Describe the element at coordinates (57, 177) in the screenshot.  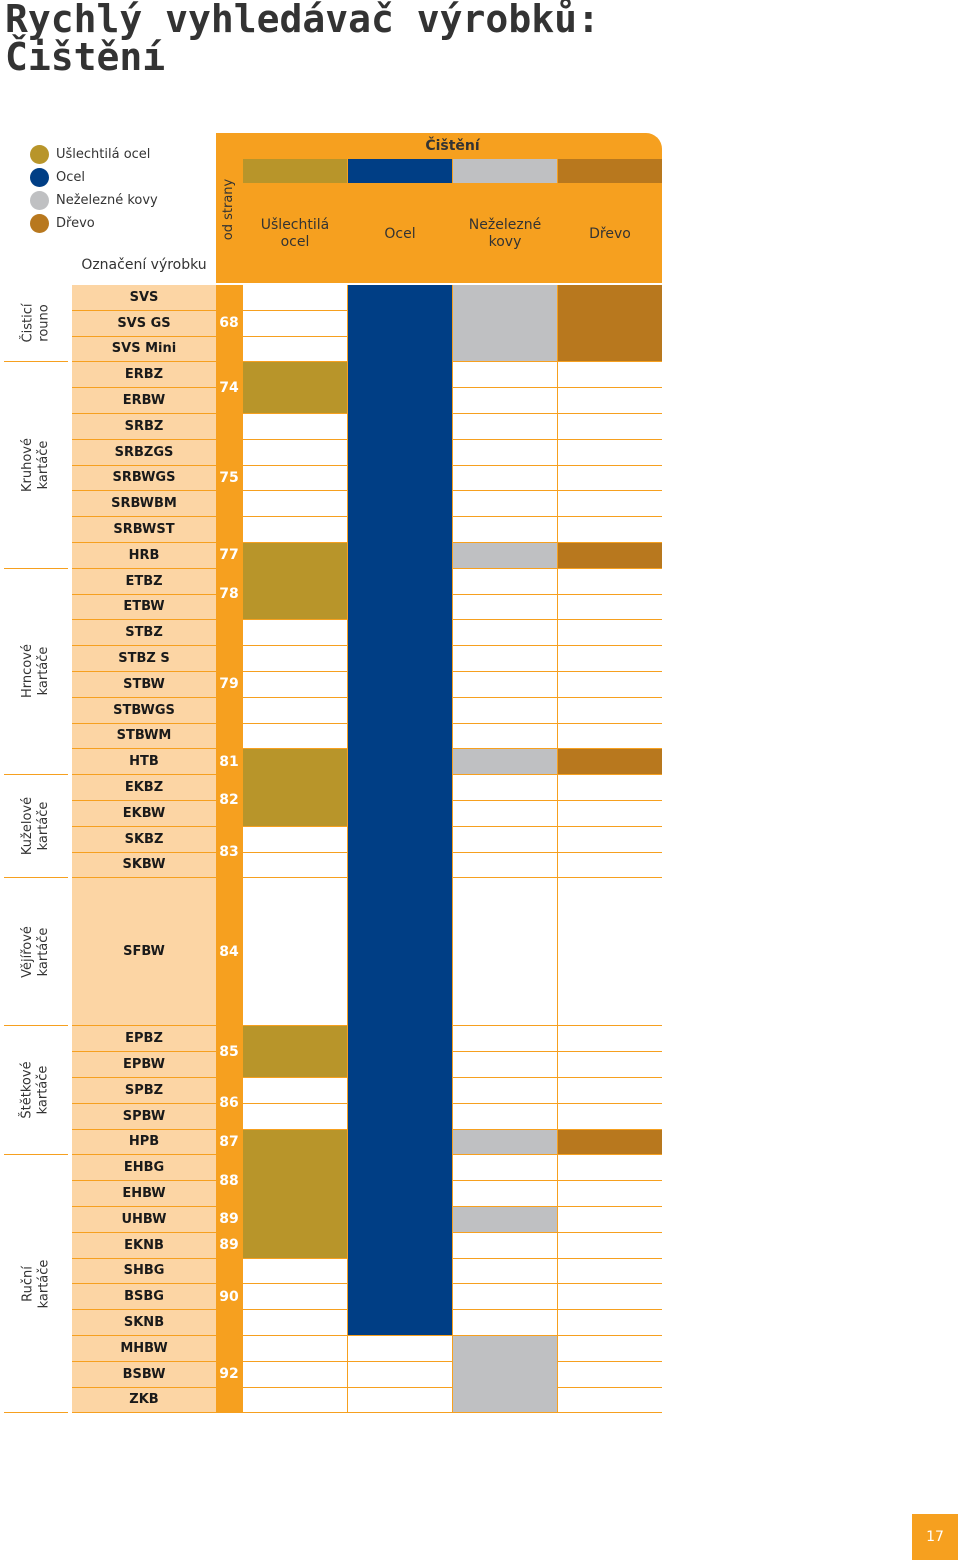
I see `legend-item: Ocel` at that location.